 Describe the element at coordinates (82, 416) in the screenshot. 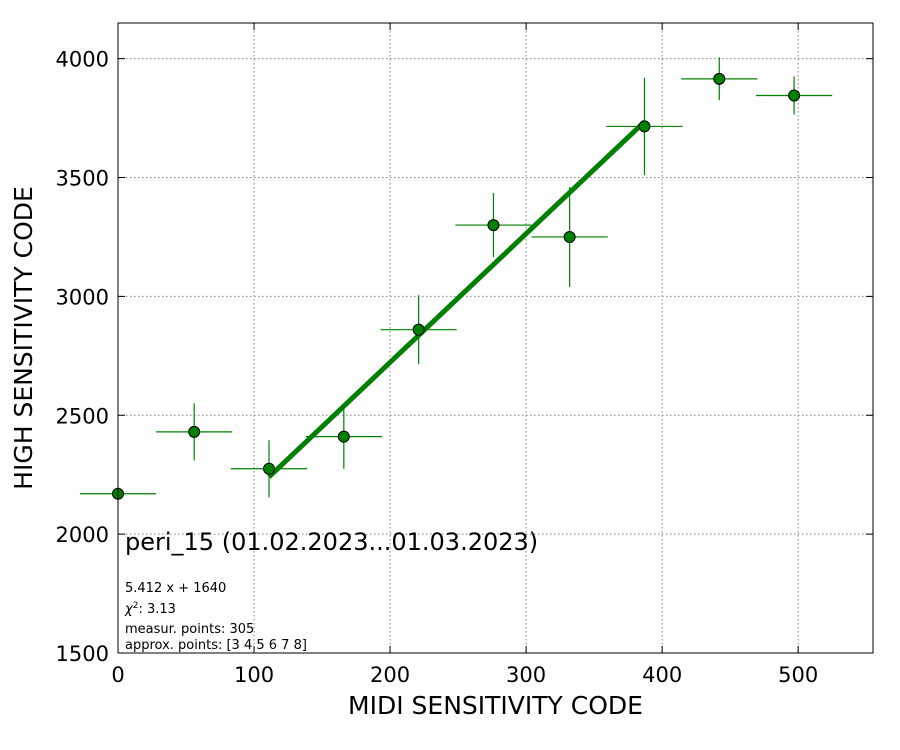

I see `y-tick-label: 2500` at that location.